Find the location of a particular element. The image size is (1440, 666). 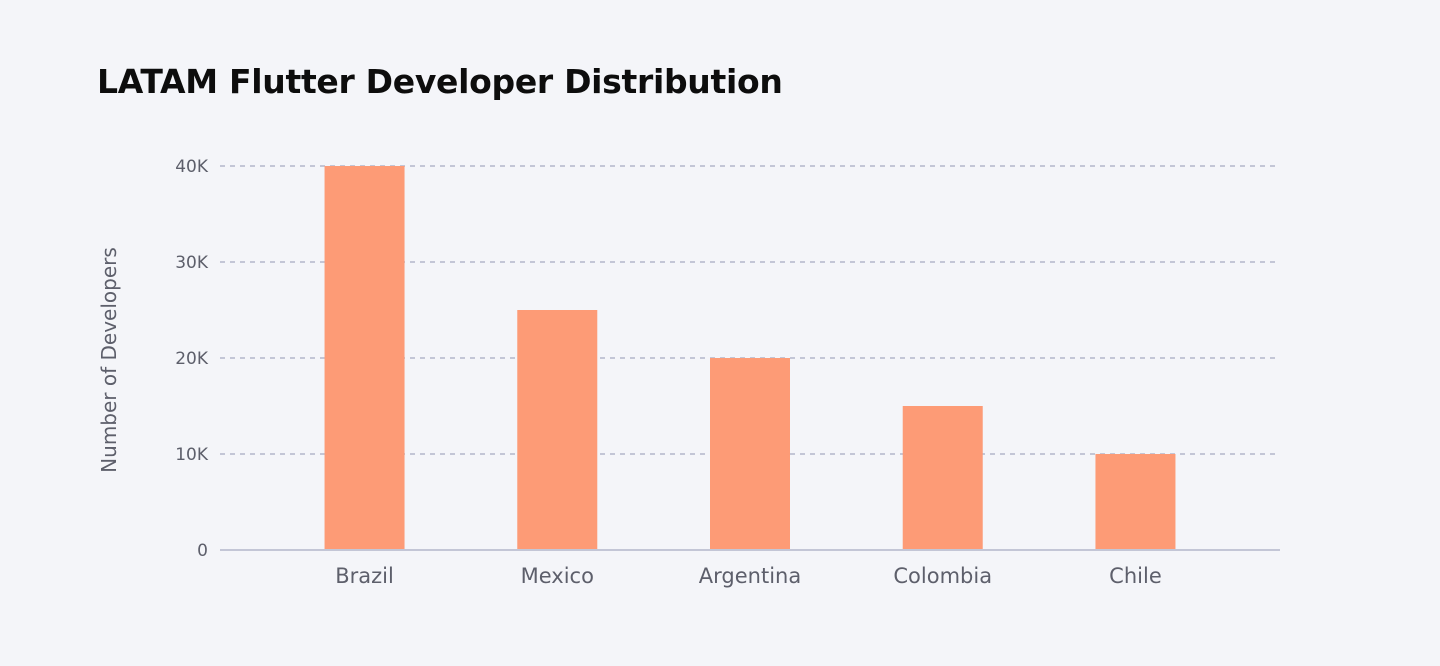

x-category-label: Chile is located at coordinates (1135, 576).